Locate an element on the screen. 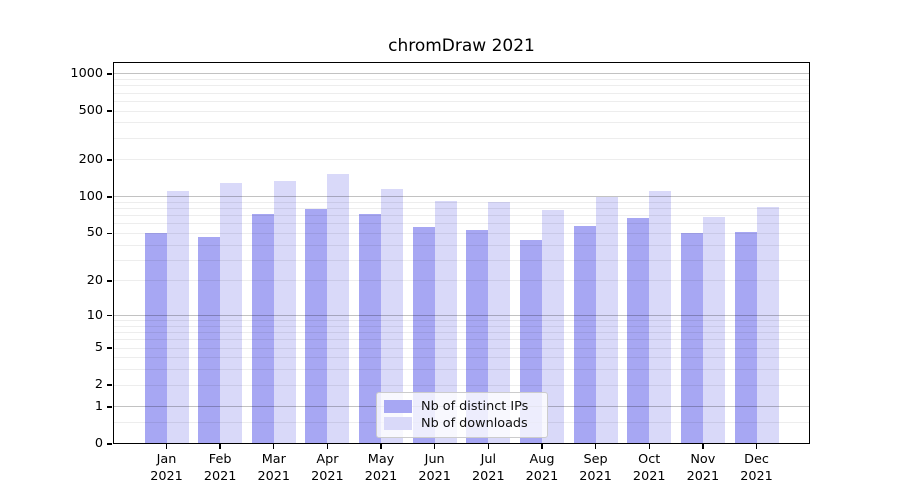  bar-downloads-oct is located at coordinates (660, 317).